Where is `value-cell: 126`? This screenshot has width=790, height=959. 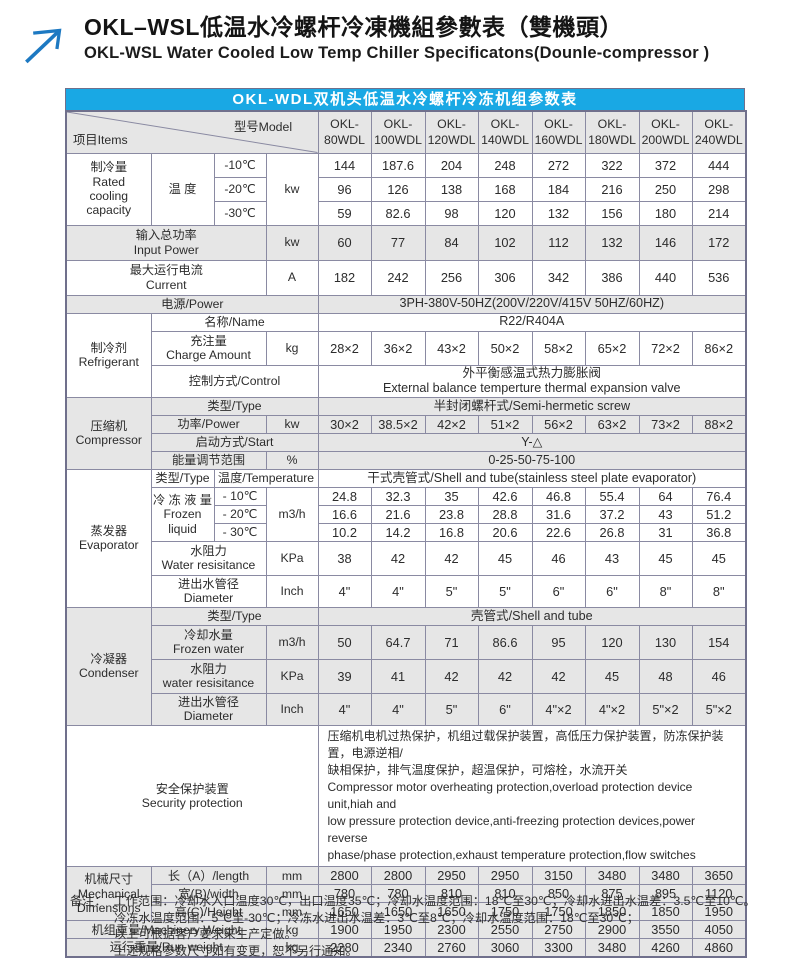 value-cell: 126 is located at coordinates (398, 189).